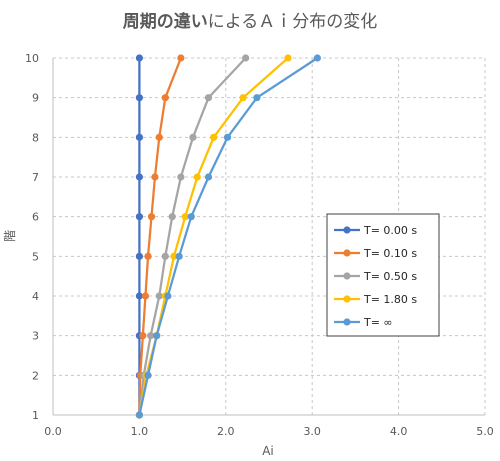 Image resolution: width=500 pixels, height=461 pixels. I want to click on legend-item: T= 0.00 s, so click(375, 230).